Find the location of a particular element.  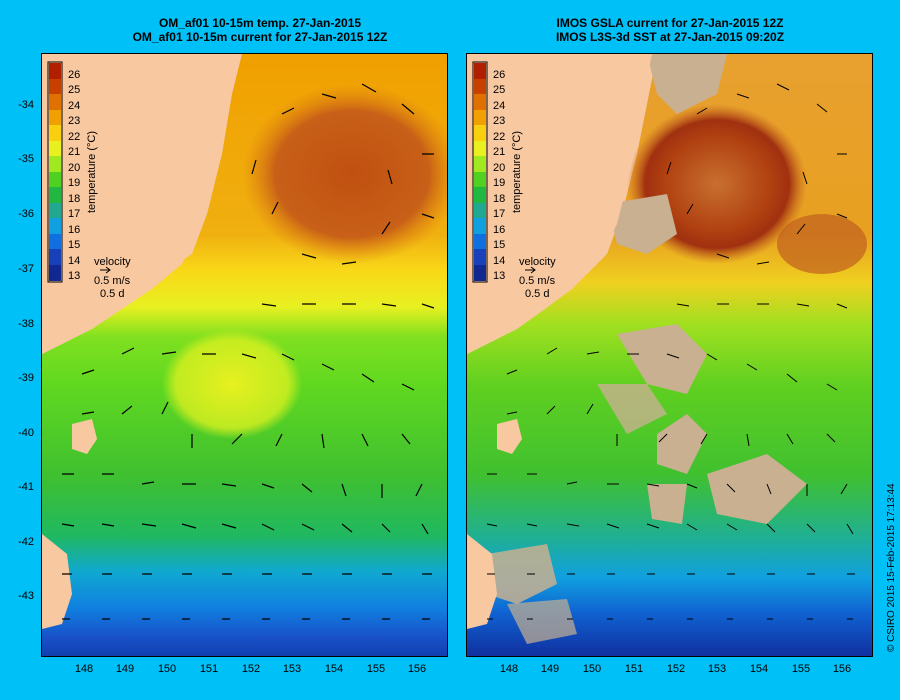

lat-label: -43 is located at coordinates (26, 596).